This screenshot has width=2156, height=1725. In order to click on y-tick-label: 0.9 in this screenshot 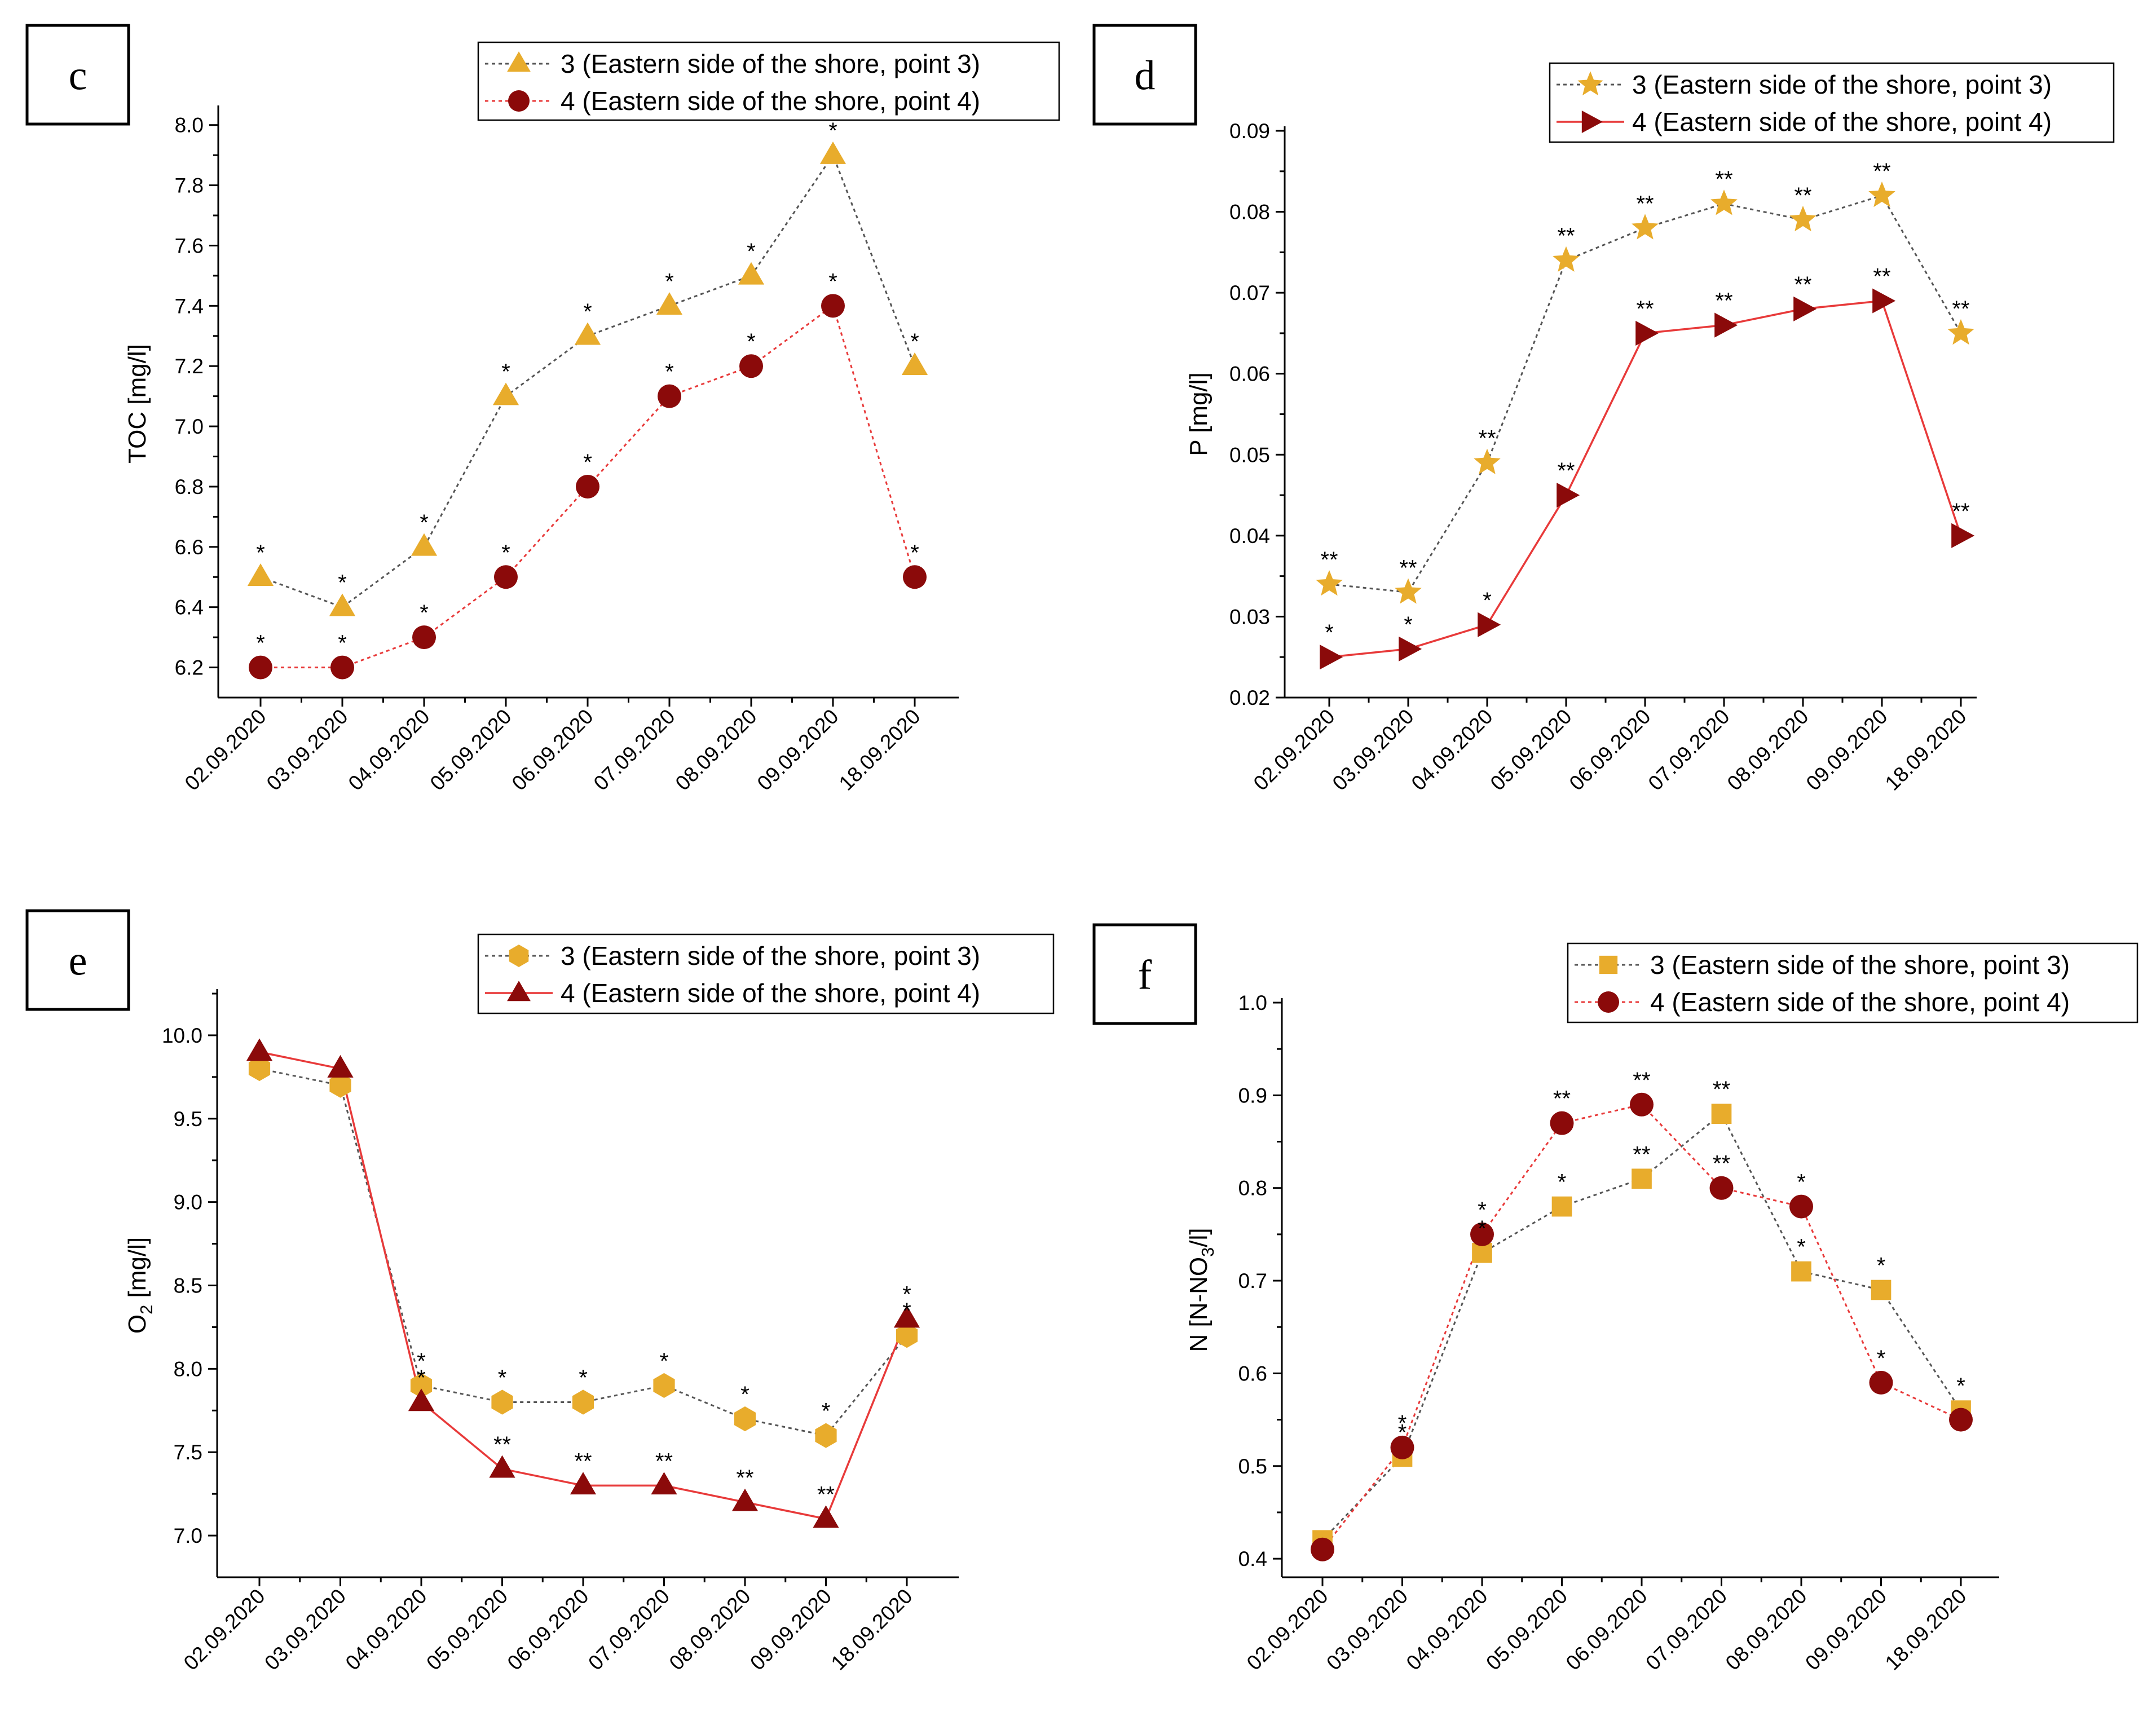, I will do `click(1252, 1095)`.